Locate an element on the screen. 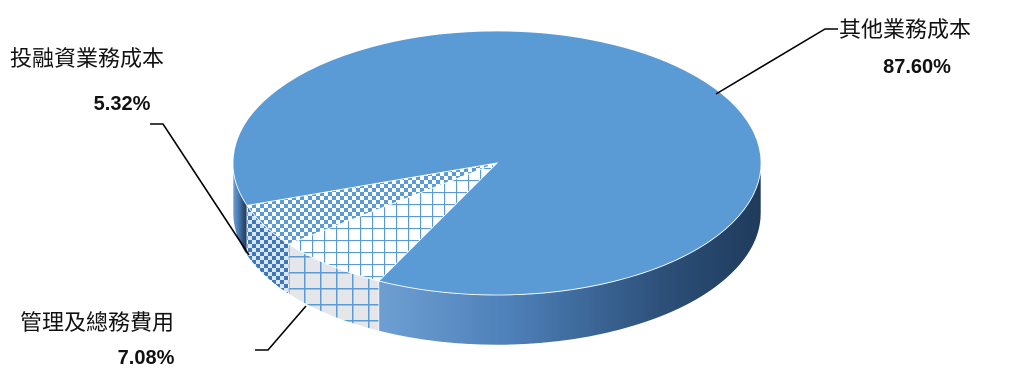  slice-label-admin: 管理及總務費用 is located at coordinates (97, 323).